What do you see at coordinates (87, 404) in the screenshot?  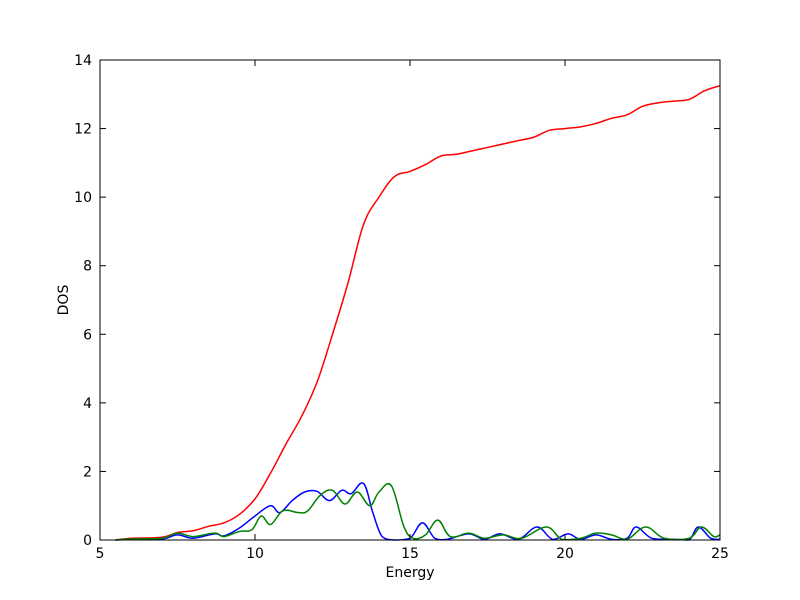 I see `y-tick-label: 4` at bounding box center [87, 404].